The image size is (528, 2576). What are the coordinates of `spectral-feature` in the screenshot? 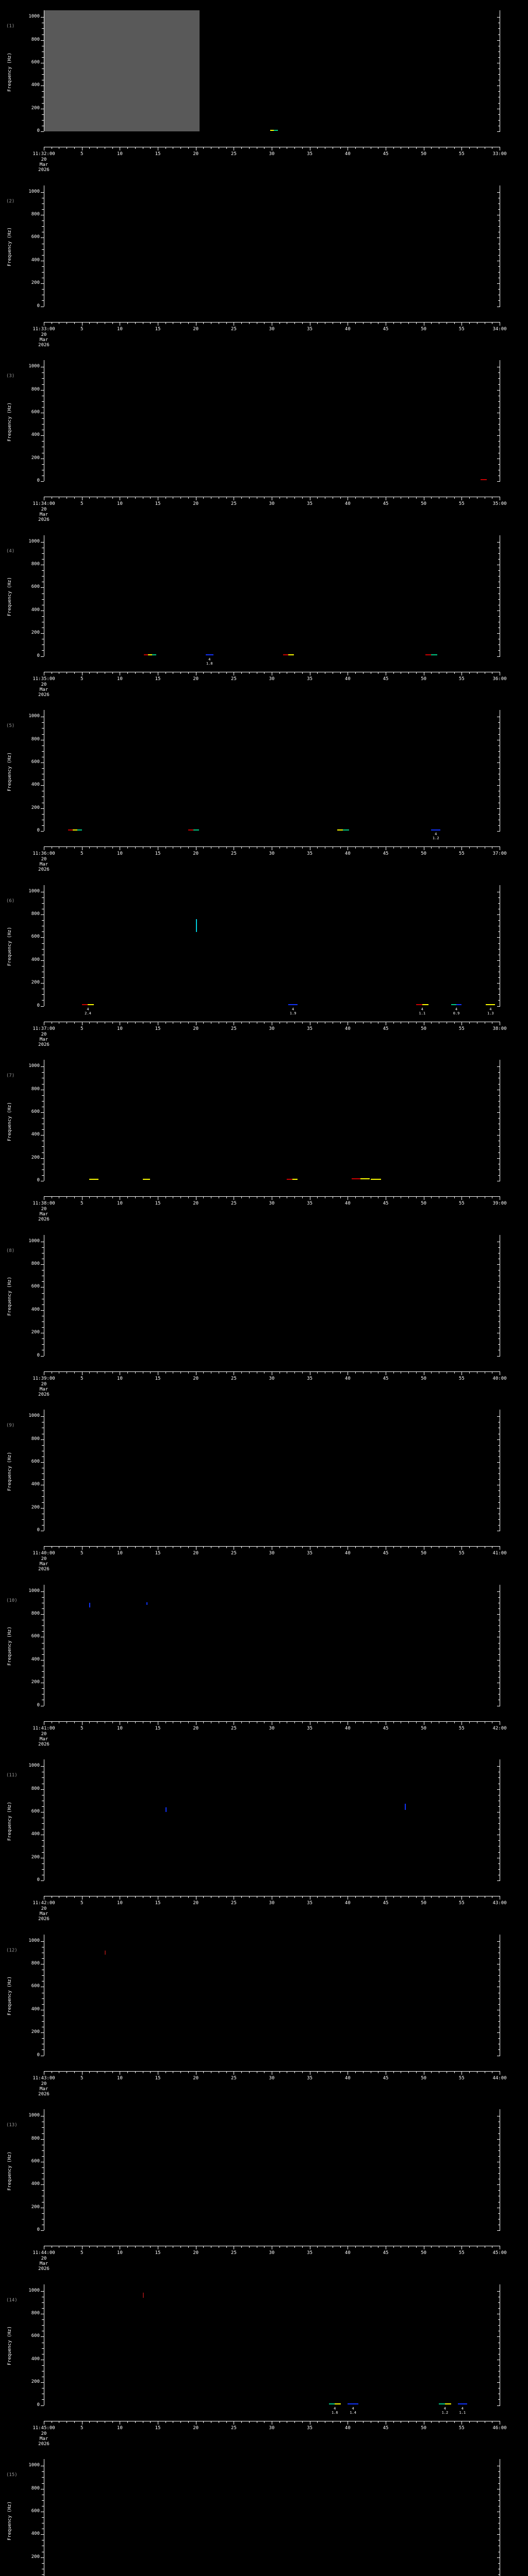 It's located at (143, 2295).